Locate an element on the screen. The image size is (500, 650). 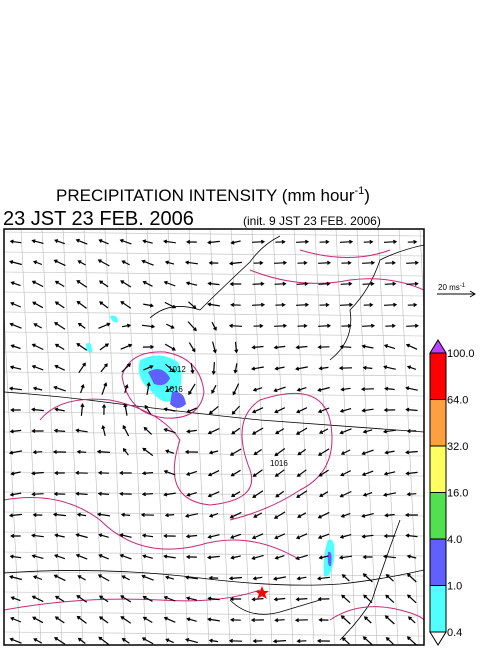
isobar-label: 1012 is located at coordinates (177, 369).